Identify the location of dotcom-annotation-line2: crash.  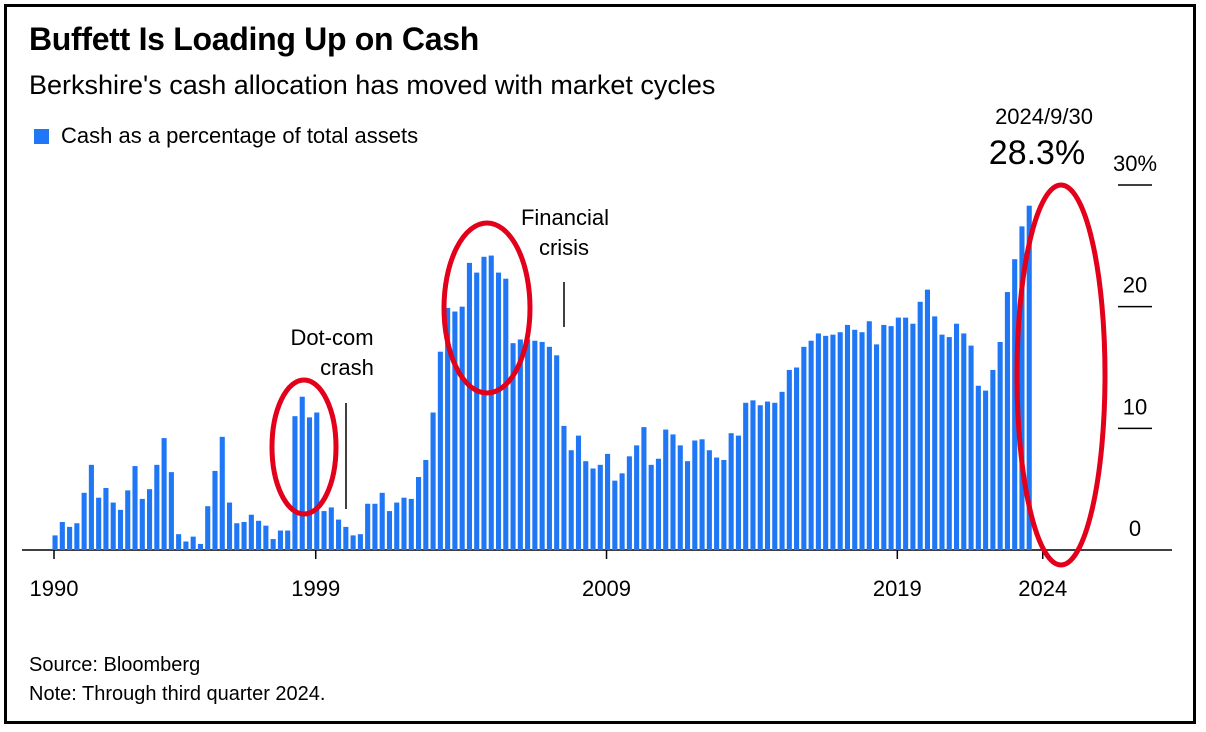
(347, 367).